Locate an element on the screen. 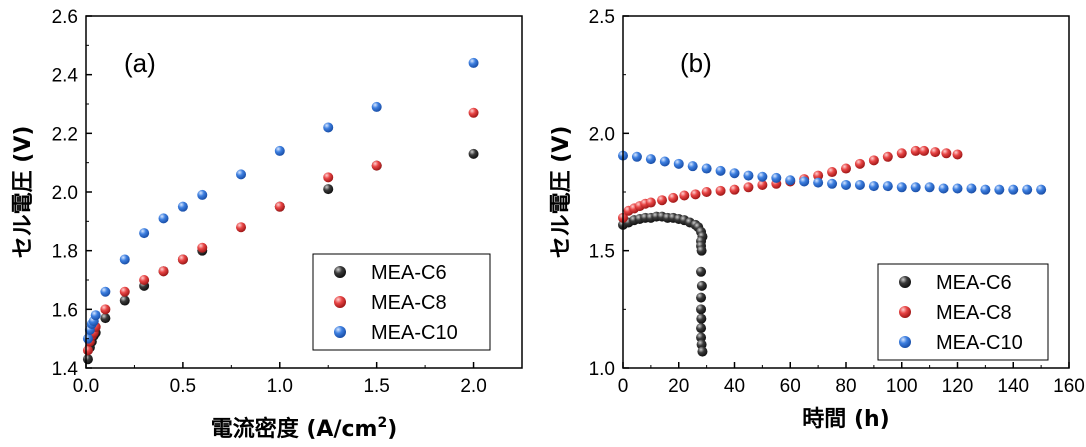  x-tick-label: 1.0 is located at coordinates (280, 386).